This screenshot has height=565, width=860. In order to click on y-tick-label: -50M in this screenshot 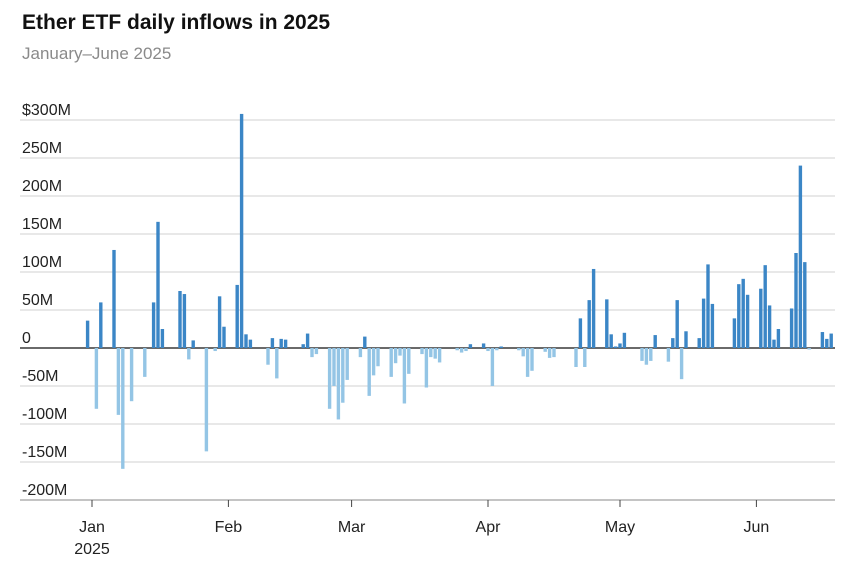, I will do `click(40, 376)`.